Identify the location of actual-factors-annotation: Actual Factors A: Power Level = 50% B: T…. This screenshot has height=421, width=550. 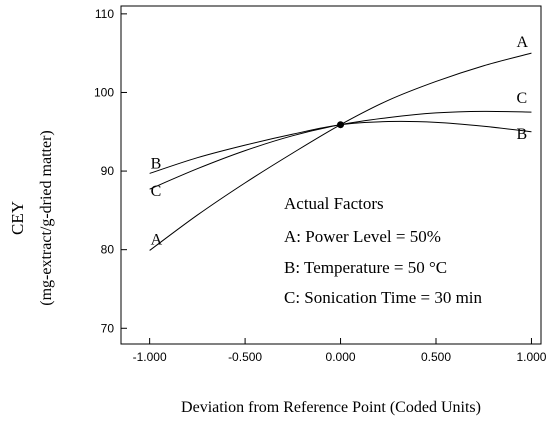
(383, 250).